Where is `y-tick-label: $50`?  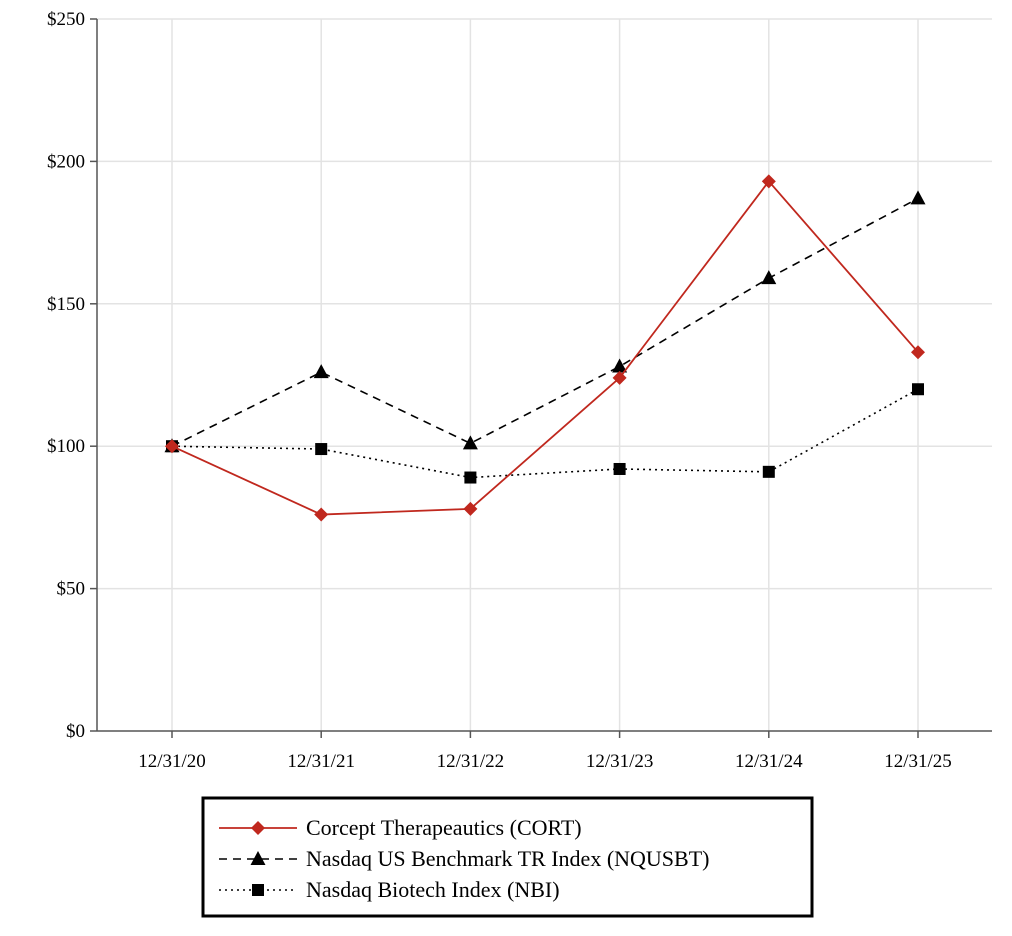
y-tick-label: $50 is located at coordinates (71, 589).